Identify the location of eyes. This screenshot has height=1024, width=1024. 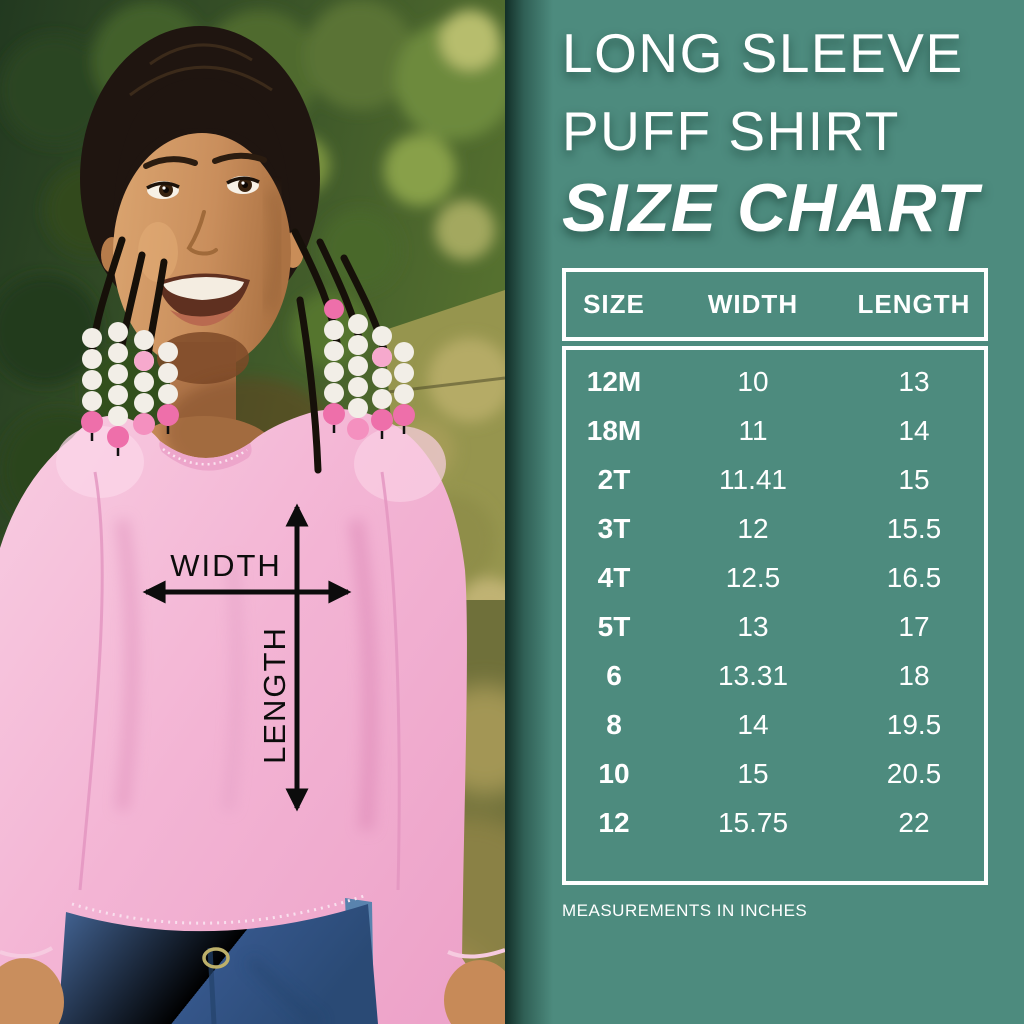
(203, 187).